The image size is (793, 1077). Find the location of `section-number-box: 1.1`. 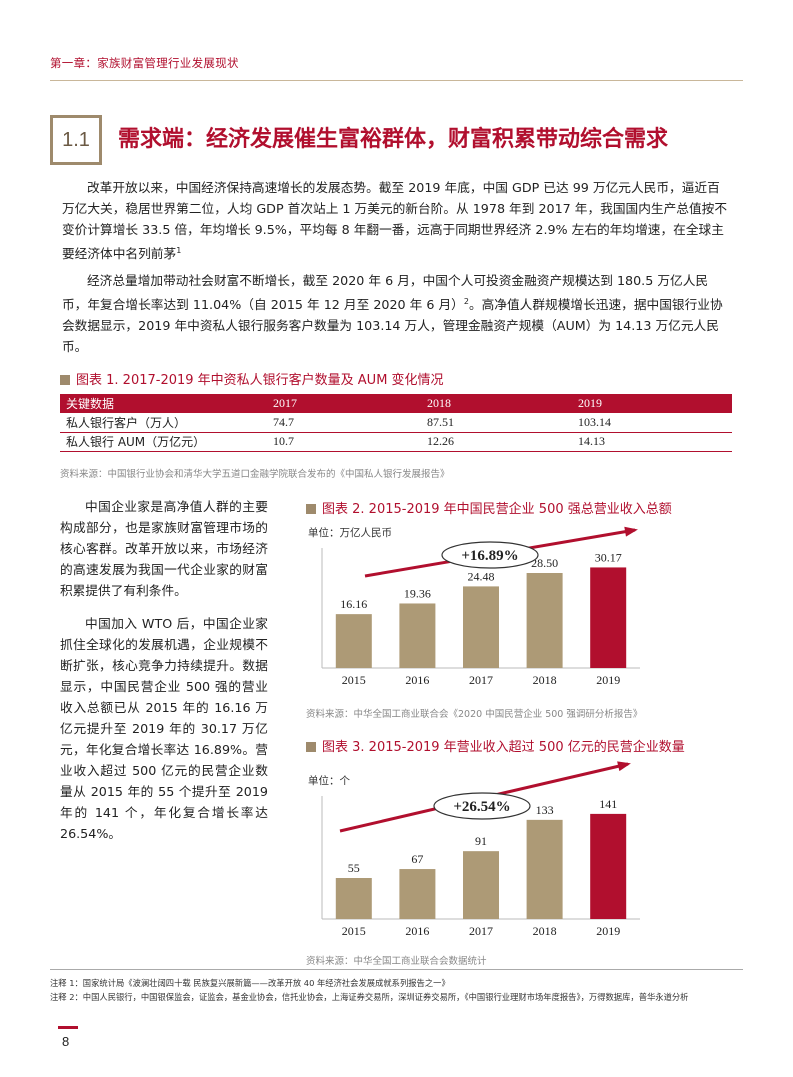

section-number-box: 1.1 is located at coordinates (76, 140).